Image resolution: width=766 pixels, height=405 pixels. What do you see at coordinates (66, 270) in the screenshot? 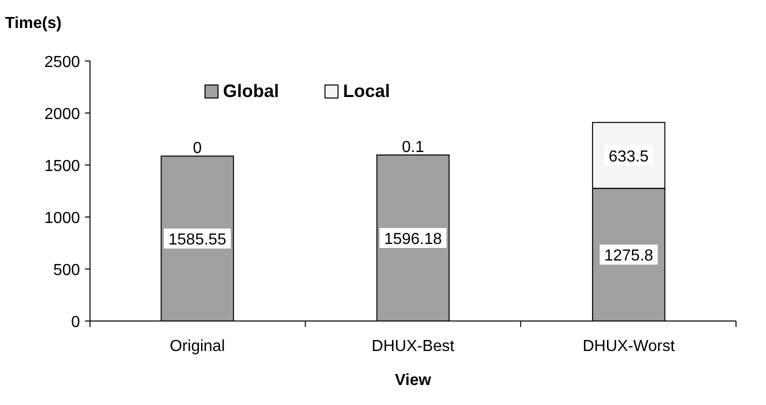
I see `y-tick-label: 500` at bounding box center [66, 270].